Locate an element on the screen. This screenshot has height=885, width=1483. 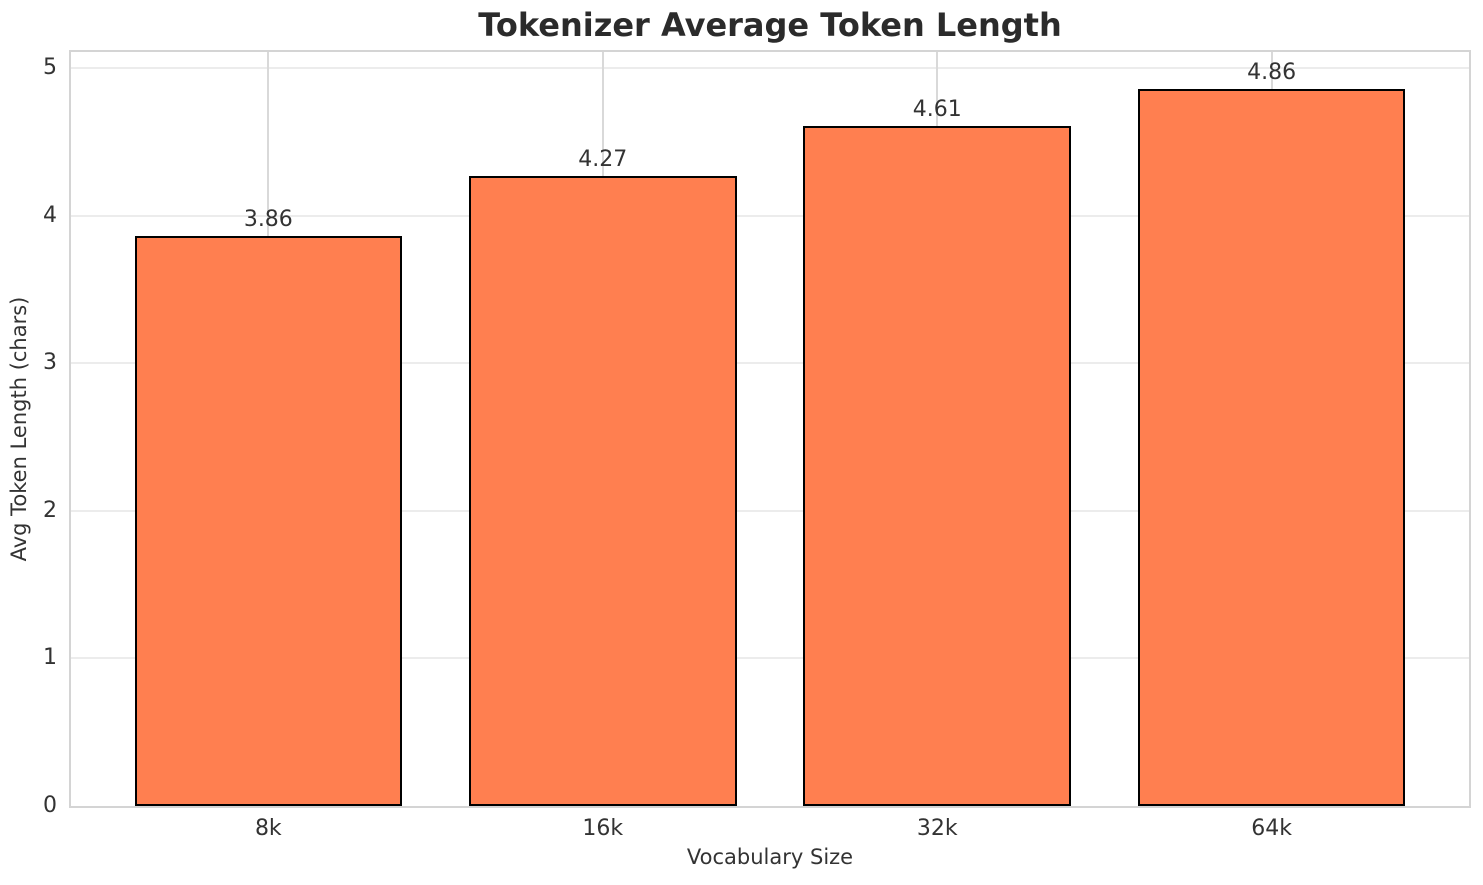
y-tick-label: 1 is located at coordinates (50, 658).